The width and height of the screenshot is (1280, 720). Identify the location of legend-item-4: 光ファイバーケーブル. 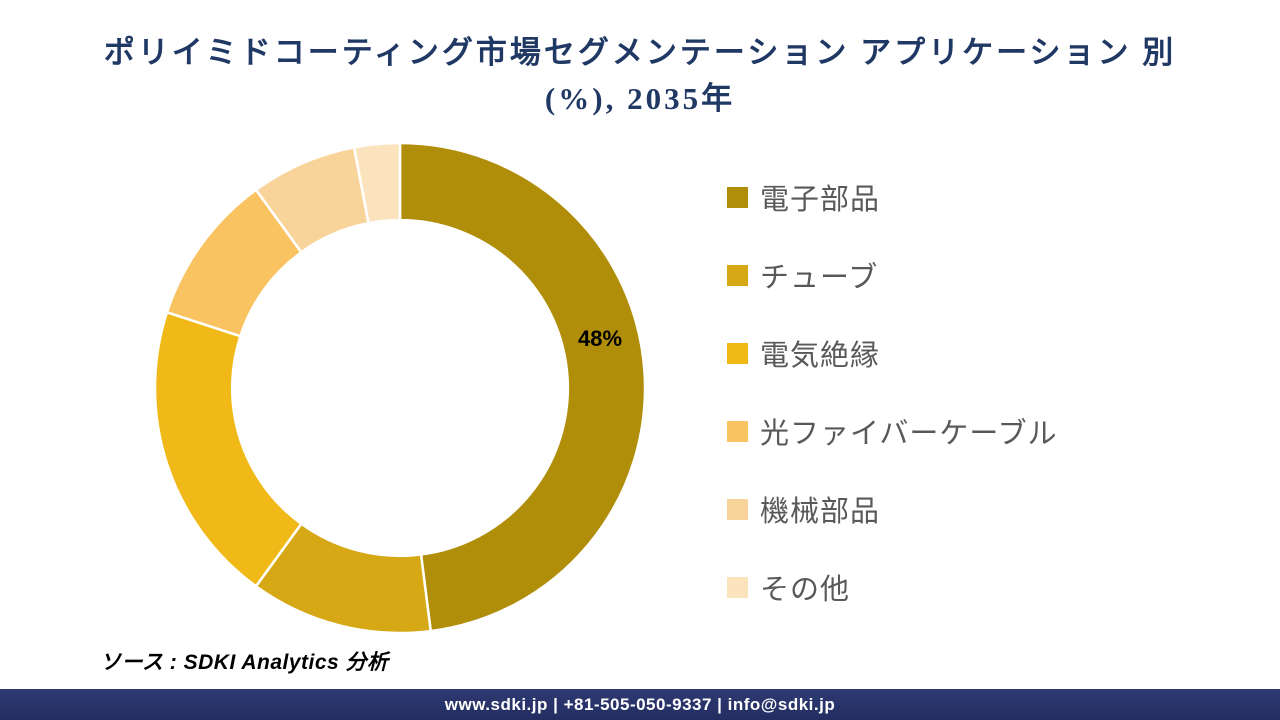
(892, 431).